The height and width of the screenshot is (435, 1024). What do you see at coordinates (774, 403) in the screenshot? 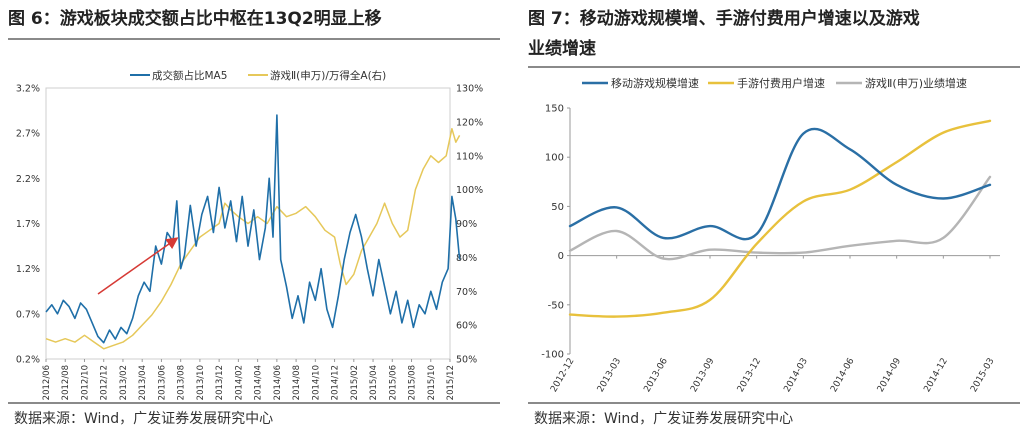
I see `figure-7-bottom-rule` at bounding box center [774, 403].